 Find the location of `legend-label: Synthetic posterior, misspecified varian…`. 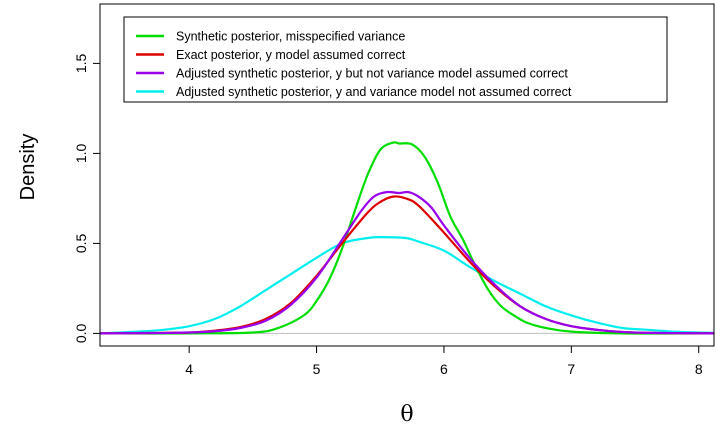

legend-label: Synthetic posterior, misspecified varian… is located at coordinates (290, 37).